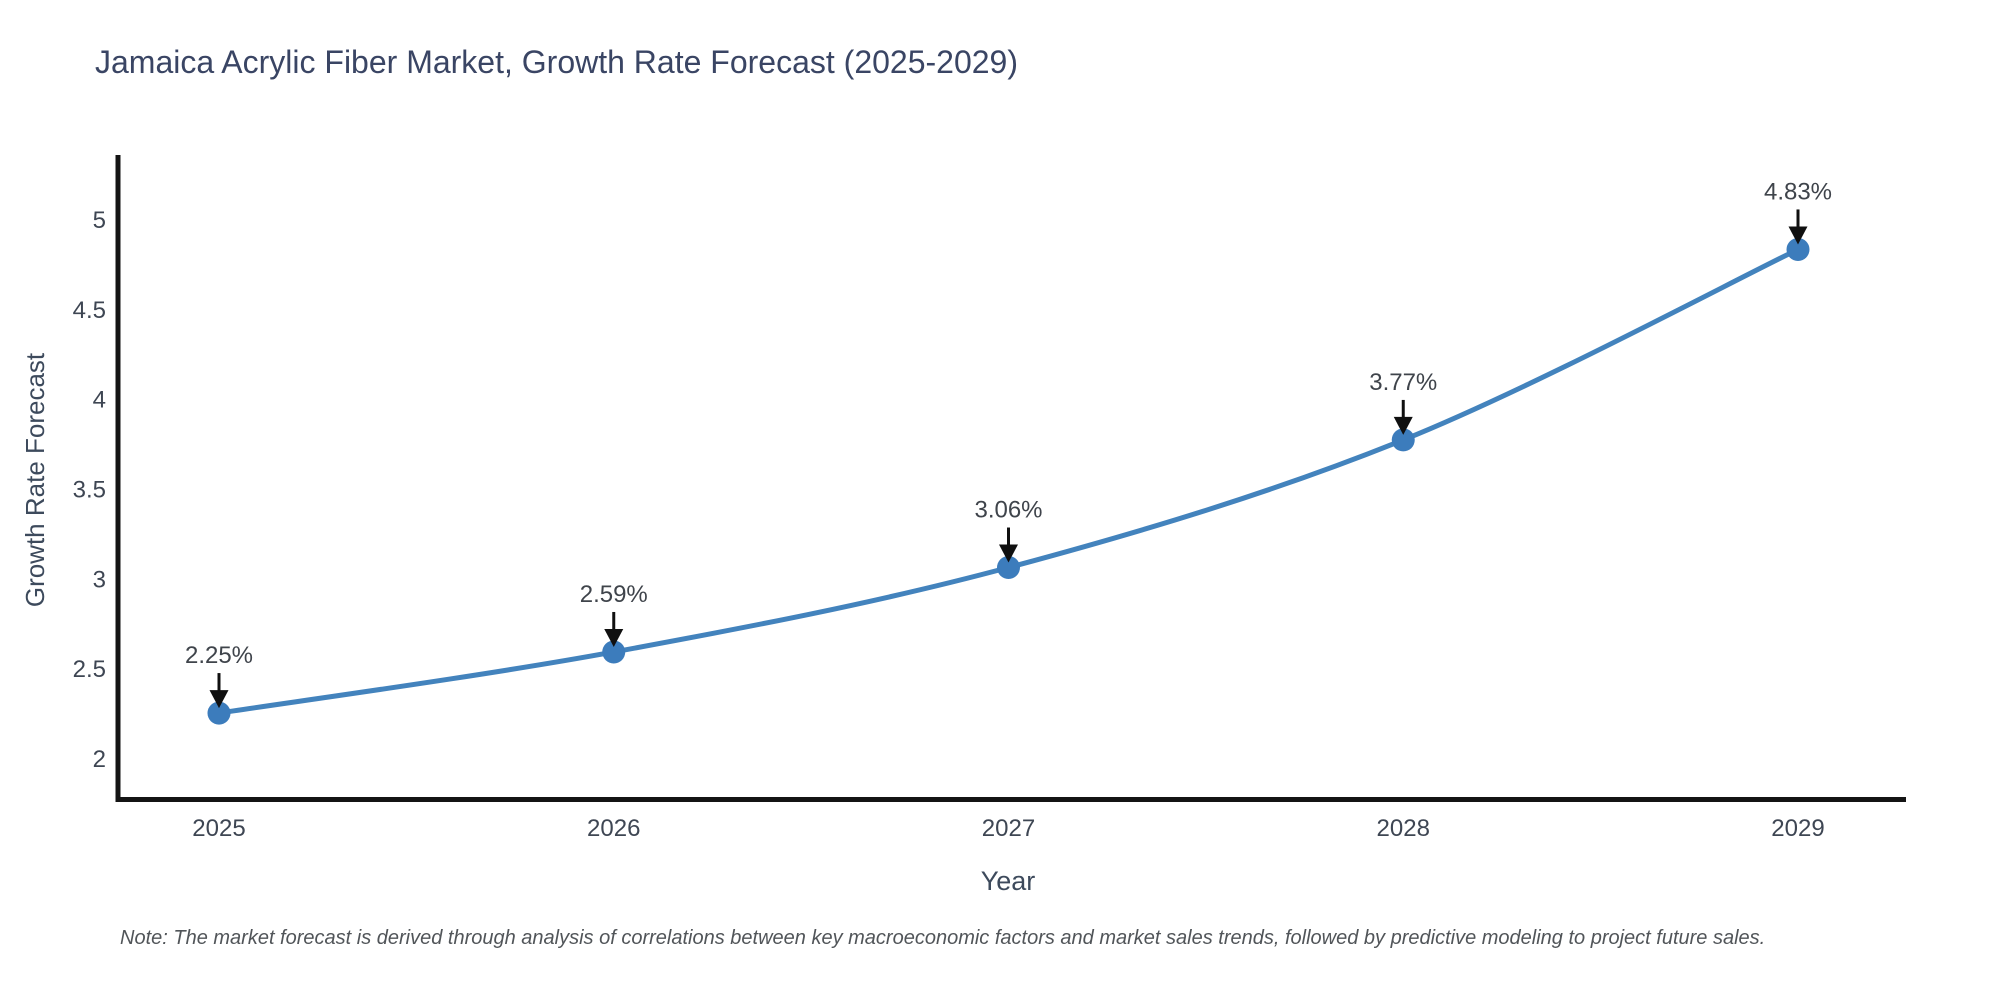 The height and width of the screenshot is (1000, 2000). I want to click on y-tick-label: 2.5, so click(89, 669).